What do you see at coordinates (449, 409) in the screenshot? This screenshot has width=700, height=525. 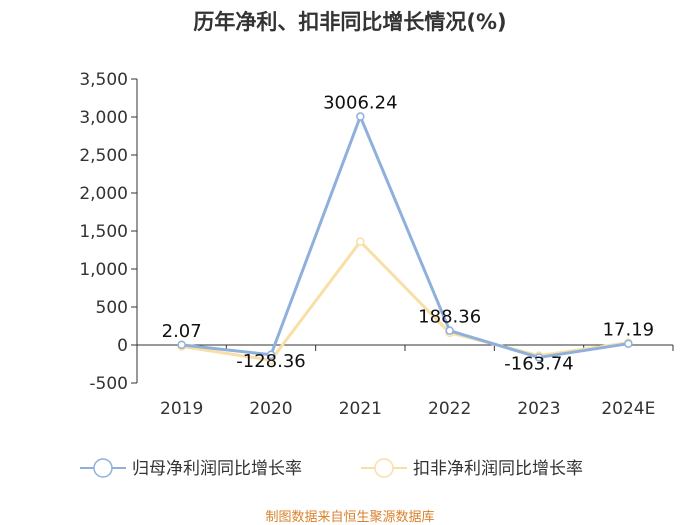 I see `x-tick-label: 2022` at bounding box center [449, 409].